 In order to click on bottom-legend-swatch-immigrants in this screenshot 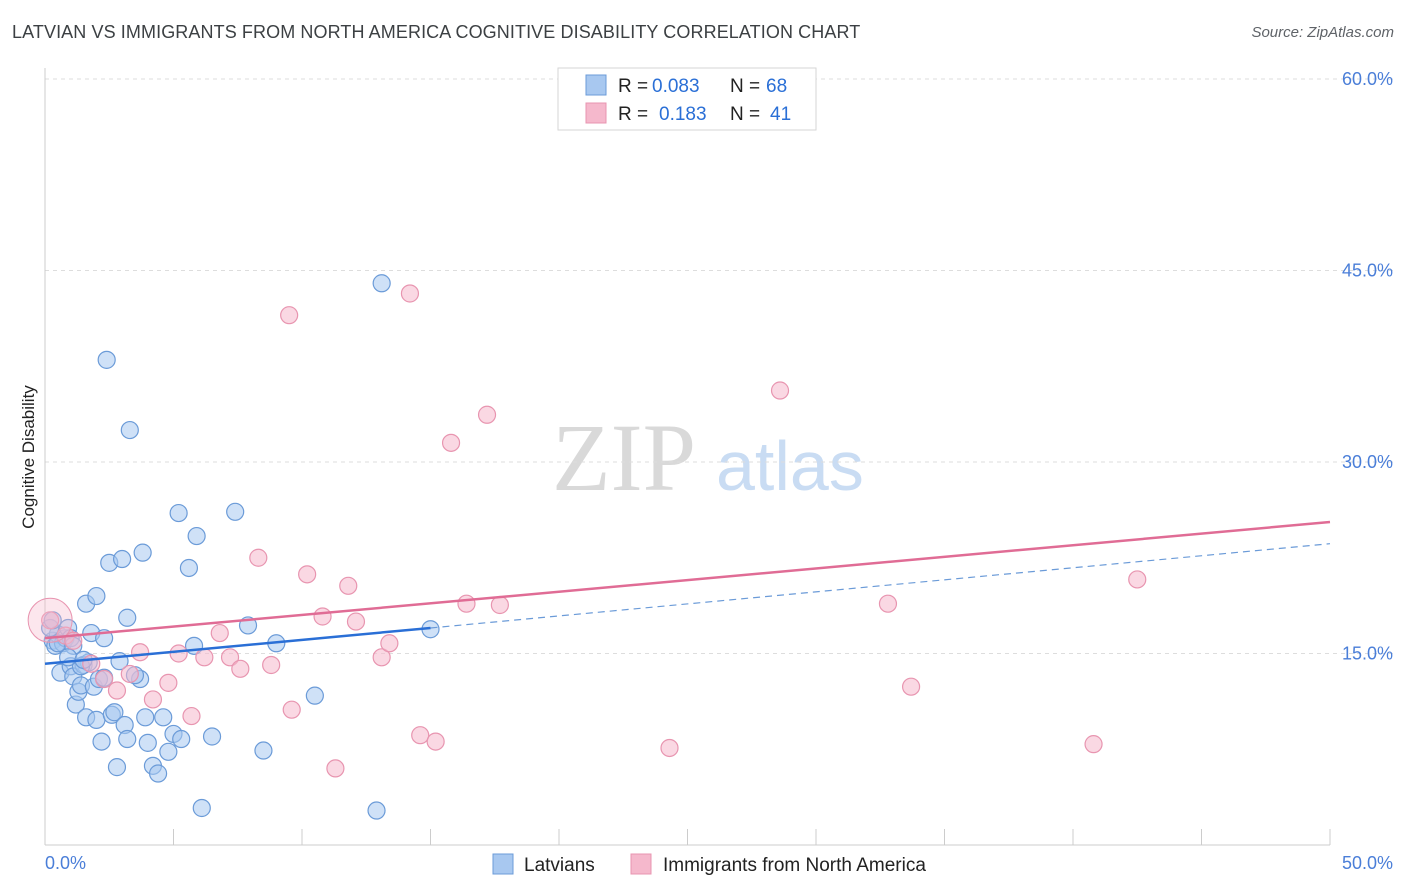, I will do `click(641, 864)`.